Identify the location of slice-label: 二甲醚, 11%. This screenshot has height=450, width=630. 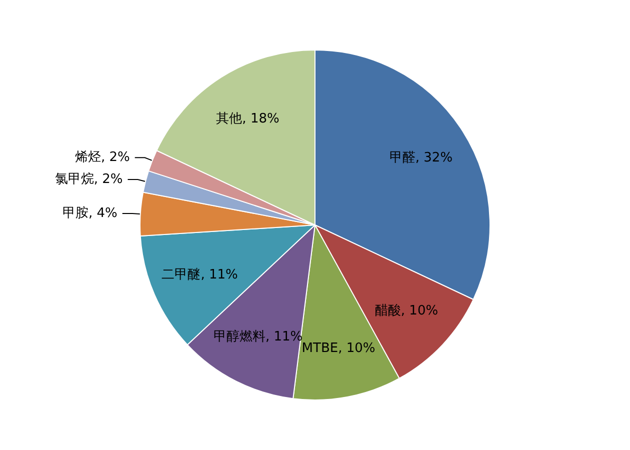
(200, 274).